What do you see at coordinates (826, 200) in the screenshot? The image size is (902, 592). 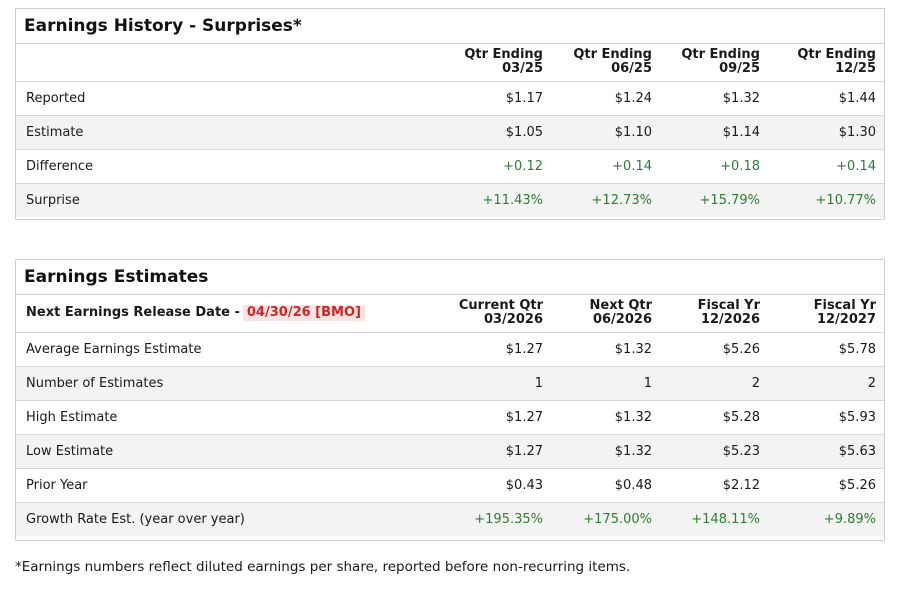 I see `cell-value: +10.77%` at bounding box center [826, 200].